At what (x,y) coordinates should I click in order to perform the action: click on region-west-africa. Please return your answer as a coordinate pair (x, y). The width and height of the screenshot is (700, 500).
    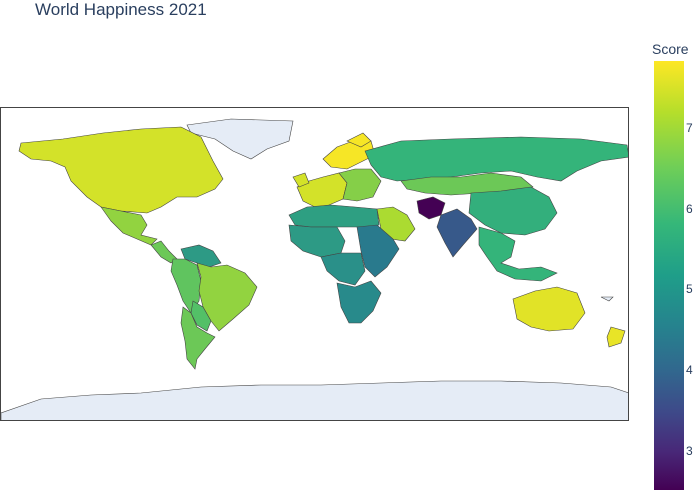
    Looking at the image, I should click on (317, 241).